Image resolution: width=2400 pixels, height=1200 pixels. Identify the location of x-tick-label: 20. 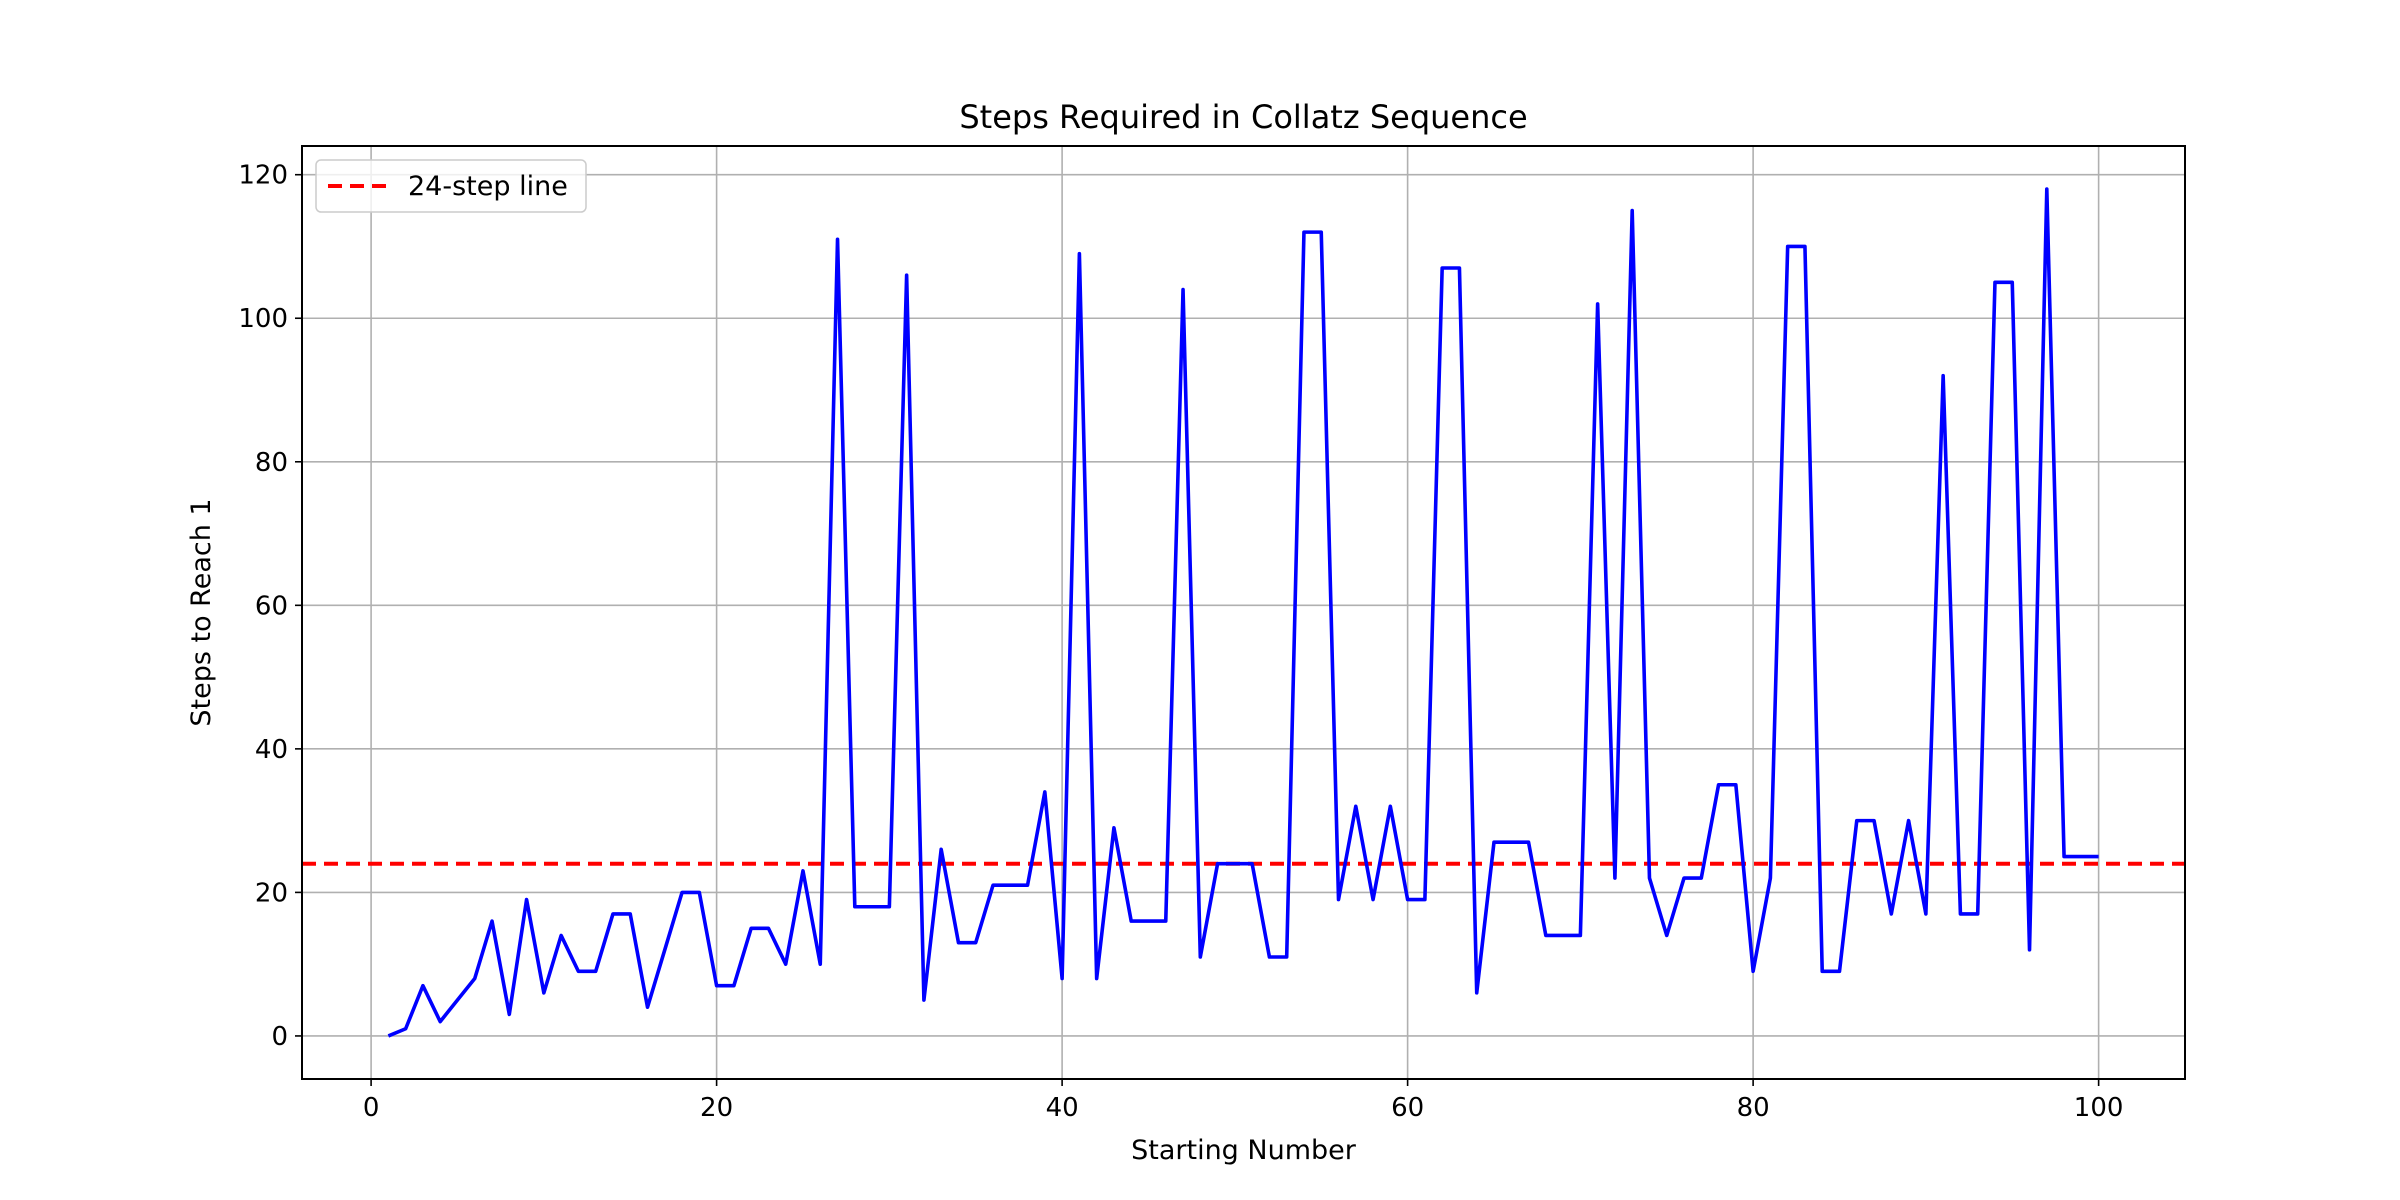
(716, 1108).